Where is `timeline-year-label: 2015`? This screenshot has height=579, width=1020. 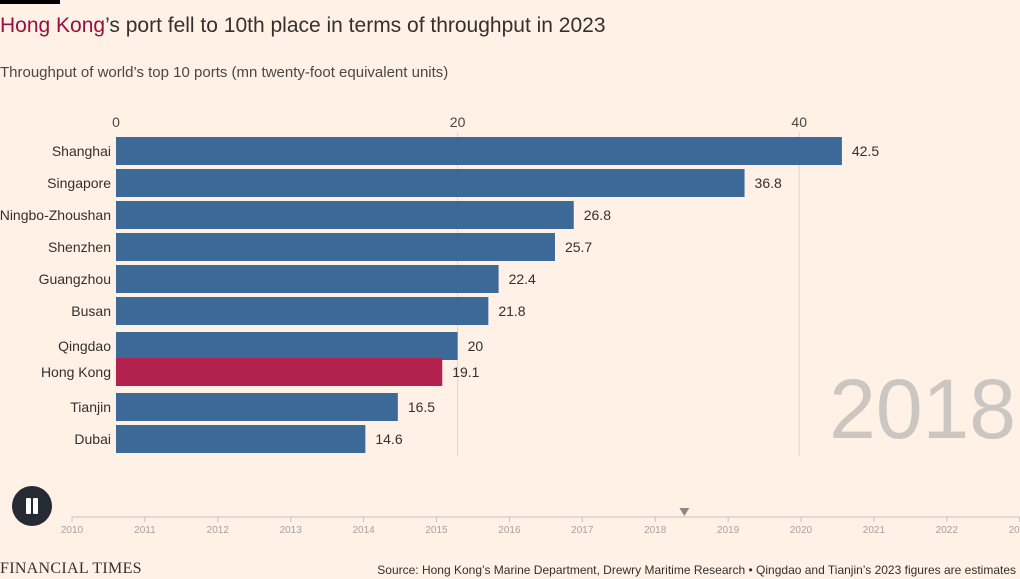 timeline-year-label: 2015 is located at coordinates (436, 530).